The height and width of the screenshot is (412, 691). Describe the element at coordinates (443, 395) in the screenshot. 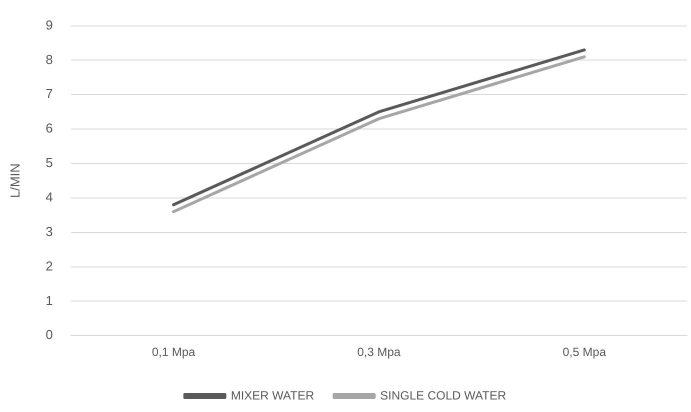

I see `legend-label: SINGLE COLD WATER` at that location.